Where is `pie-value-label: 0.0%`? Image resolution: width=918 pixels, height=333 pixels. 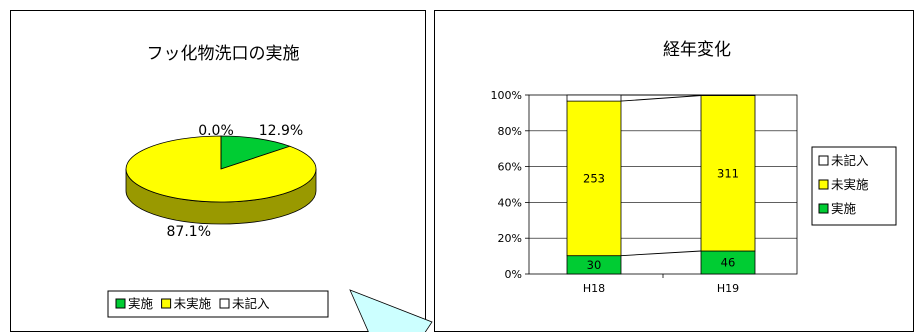 pie-value-label: 0.0% is located at coordinates (216, 131).